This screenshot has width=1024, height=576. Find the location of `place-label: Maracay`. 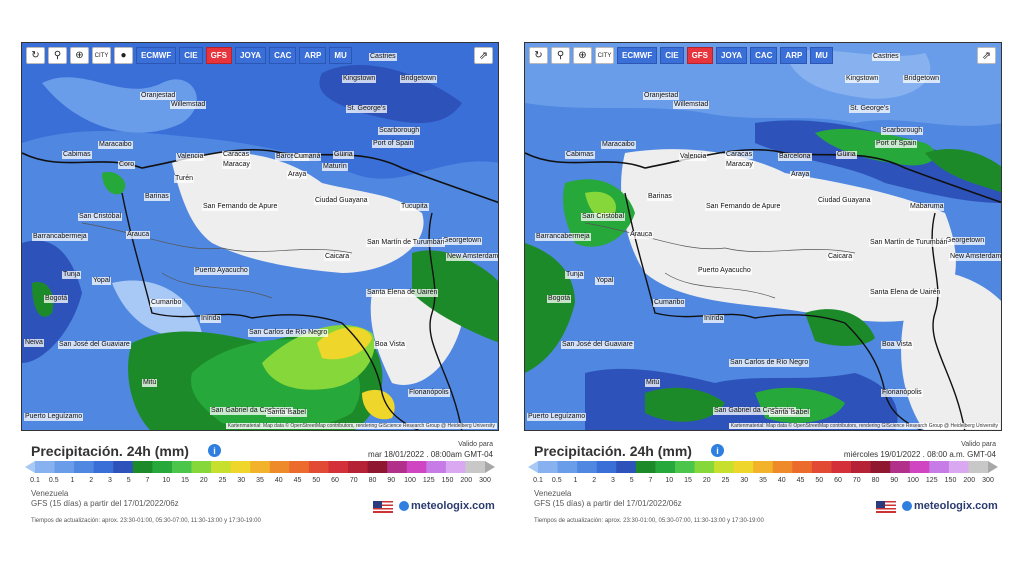

place-label: Maracay is located at coordinates (739, 165).